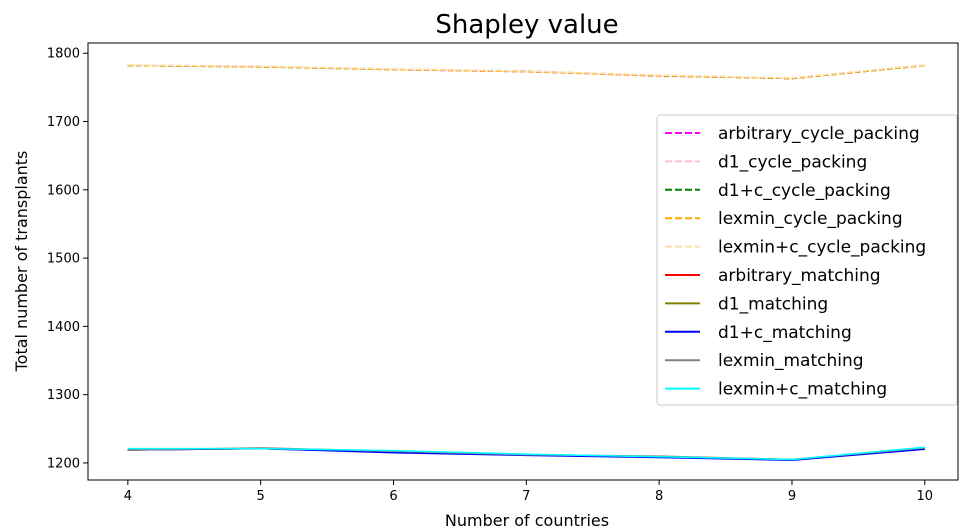  Describe the element at coordinates (804, 191) in the screenshot. I see `legend-label: d1+c_cycle_packing` at that location.